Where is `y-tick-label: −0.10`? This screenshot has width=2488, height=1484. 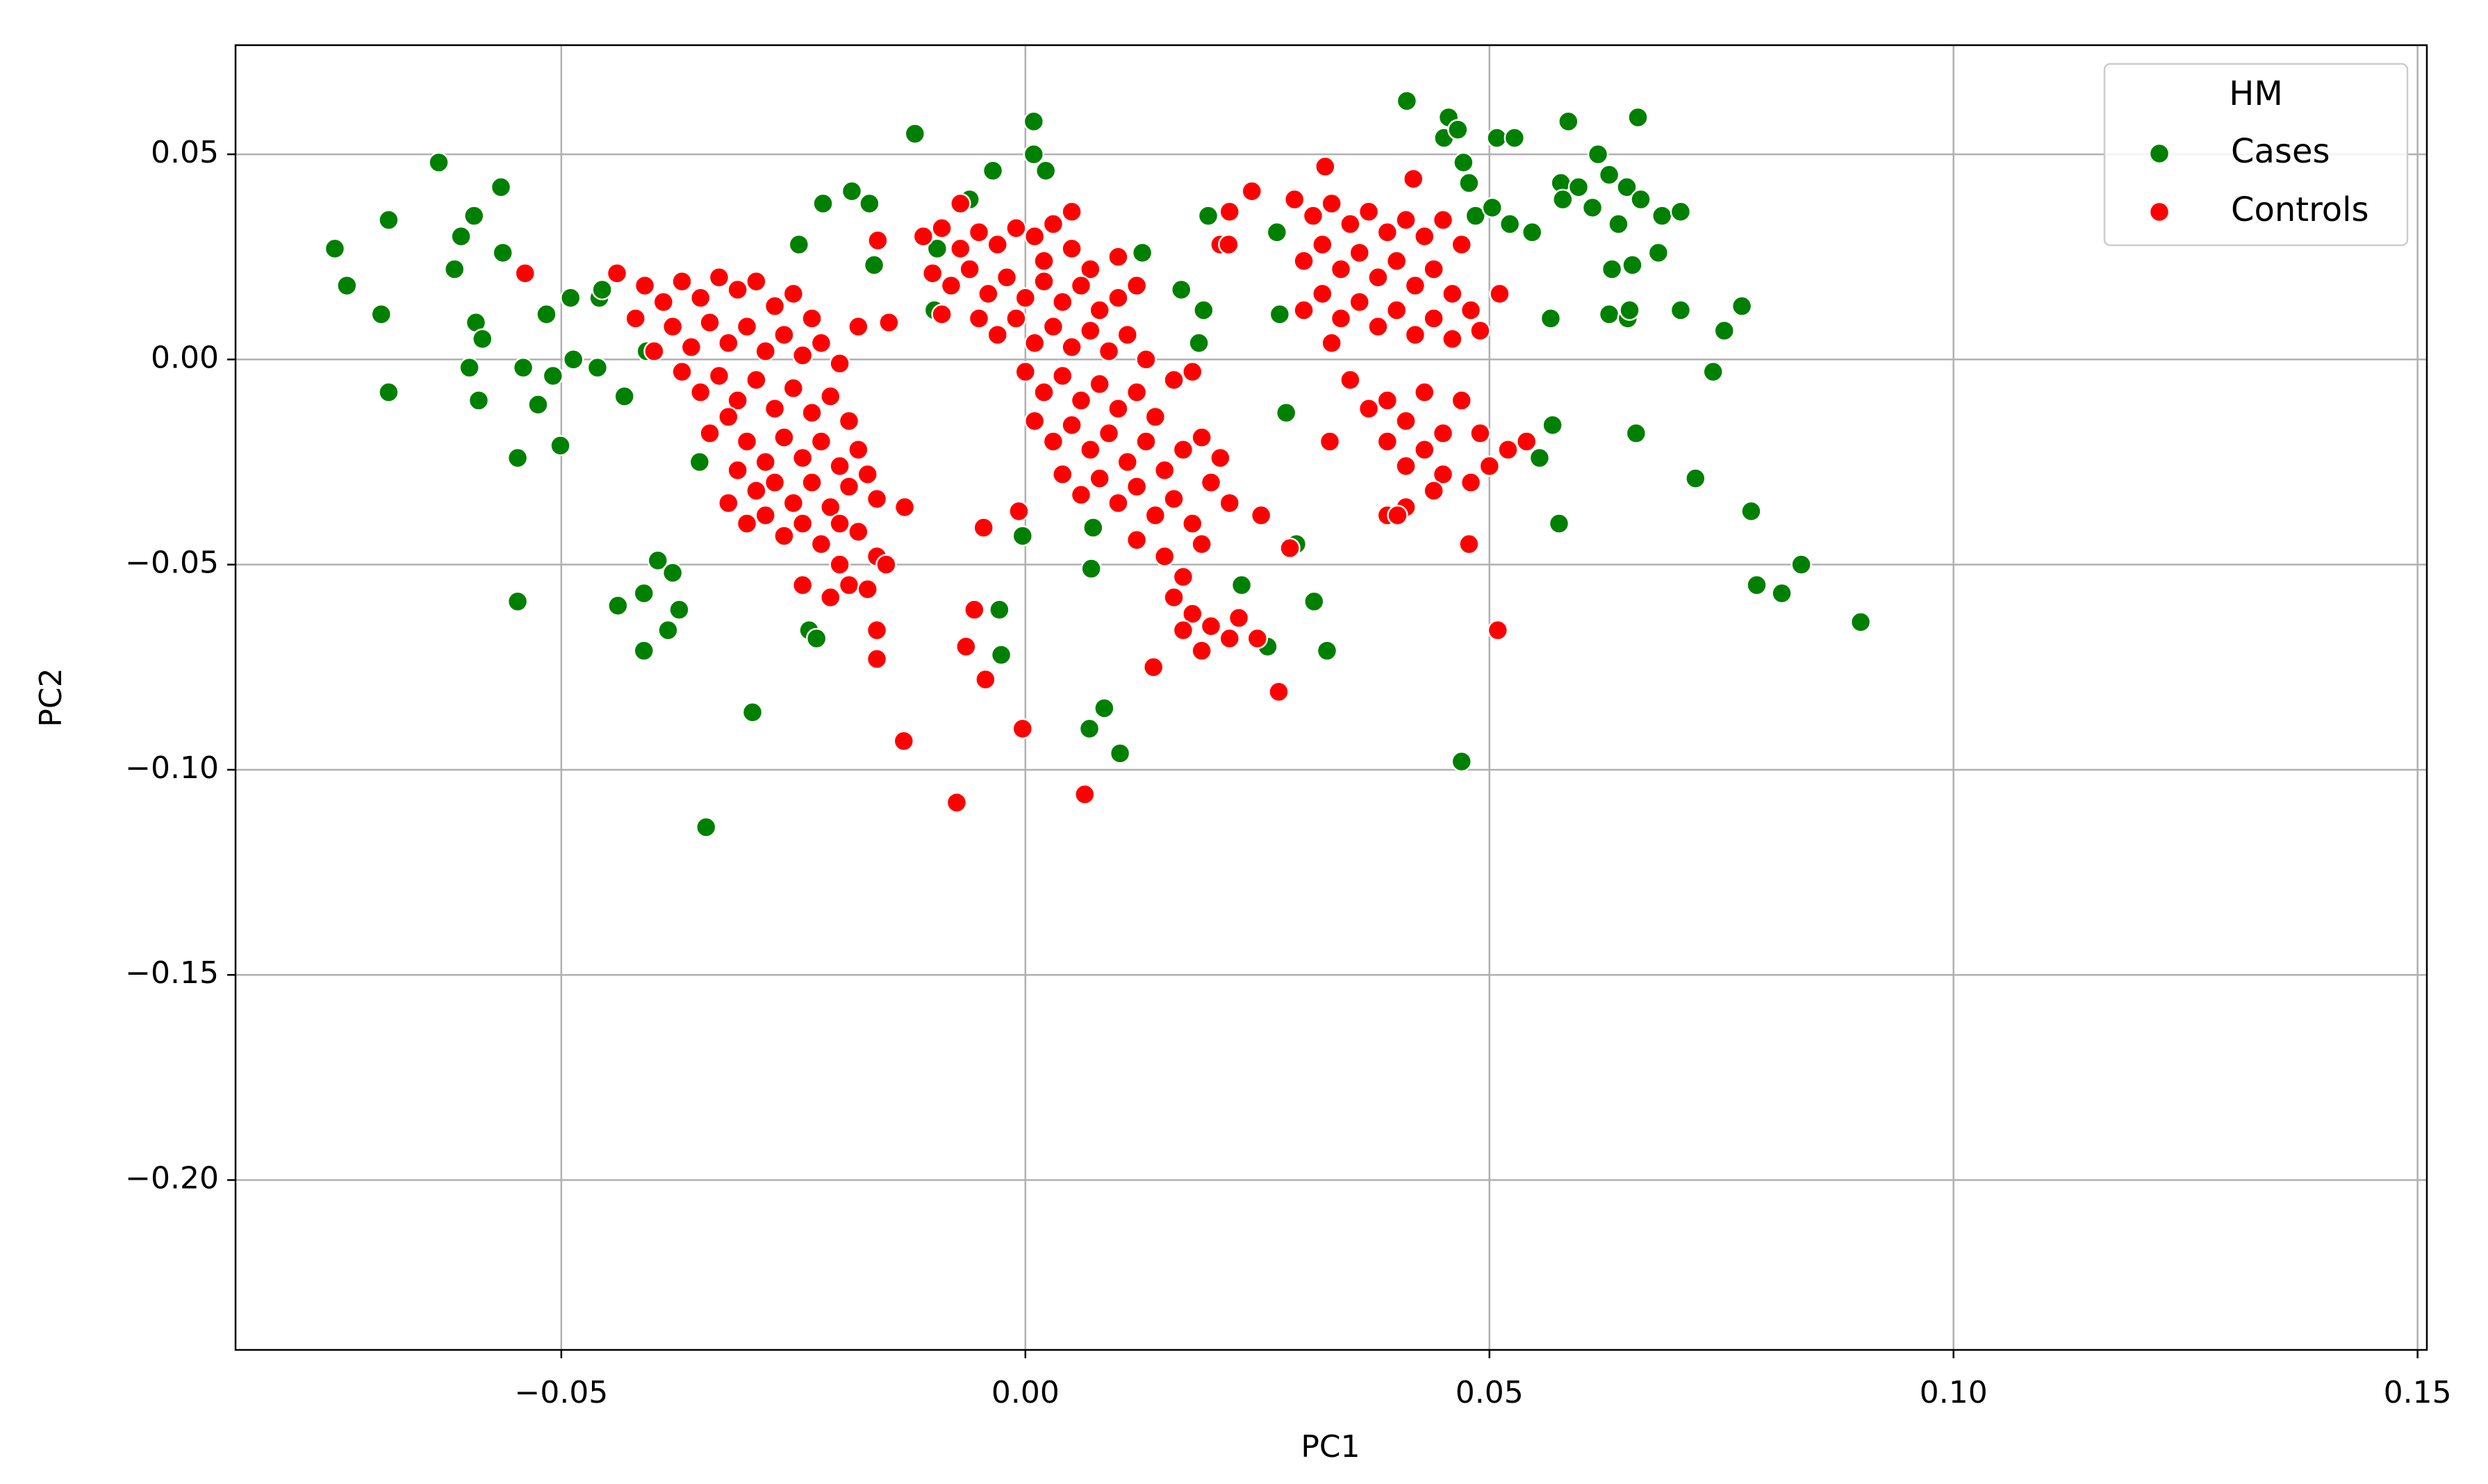
y-tick-label: −0.10 is located at coordinates (172, 768).